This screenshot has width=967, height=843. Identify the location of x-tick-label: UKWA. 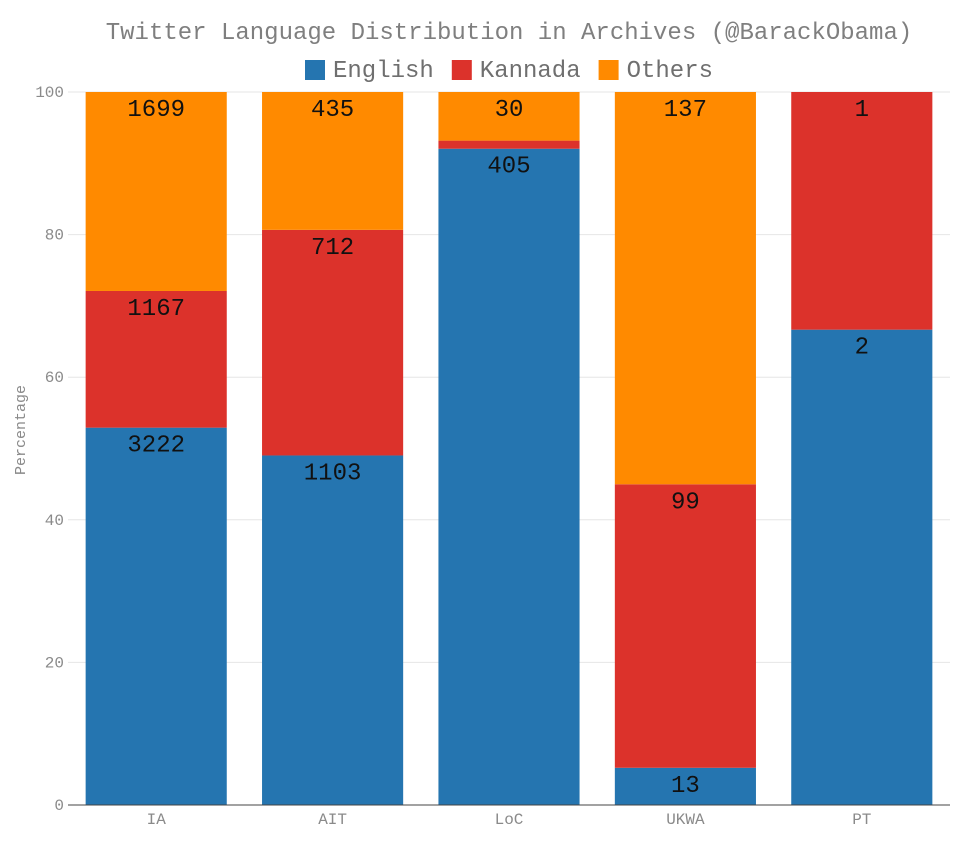
(685, 820).